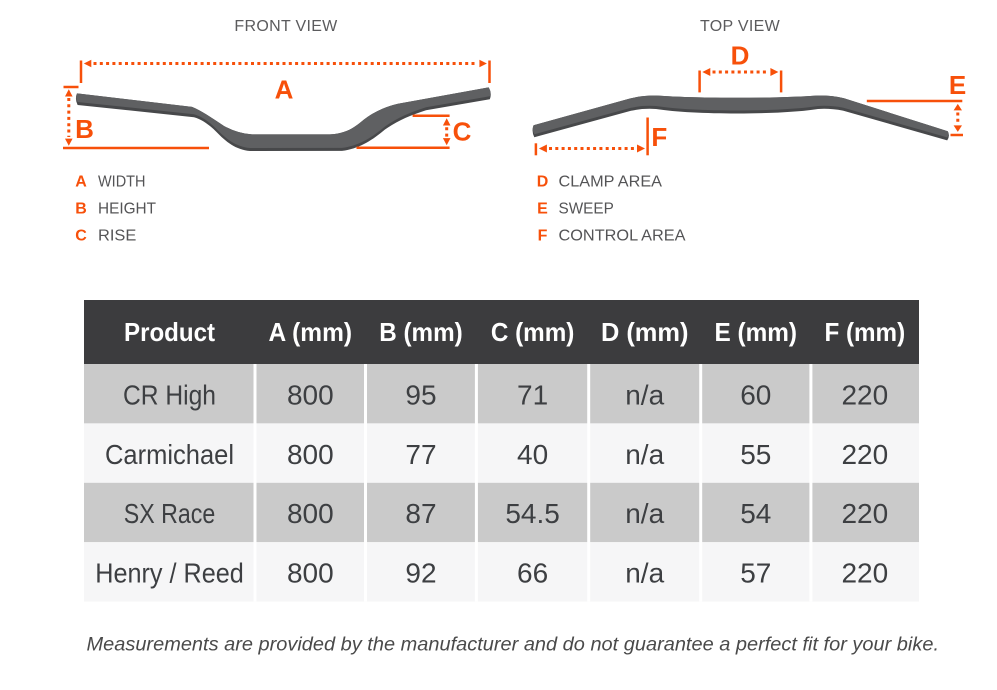 This screenshot has height=690, width=997. What do you see at coordinates (420, 573) in the screenshot?
I see `svg-text: 92` at bounding box center [420, 573].